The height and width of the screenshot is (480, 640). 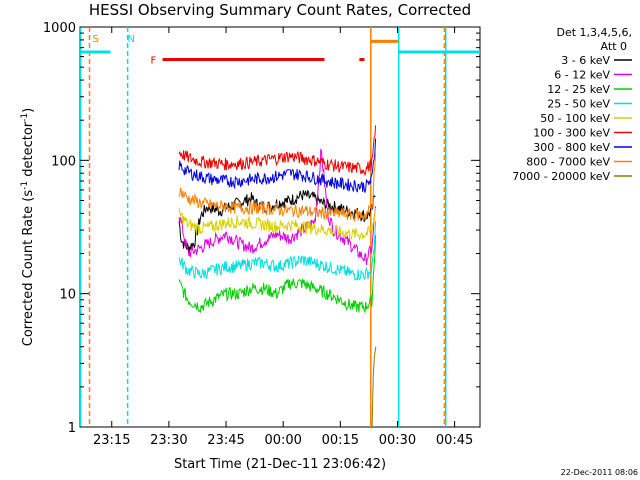 What do you see at coordinates (28, 268) in the screenshot?
I see `y-axis-label-base: Corrected Count Rate (s` at bounding box center [28, 268].